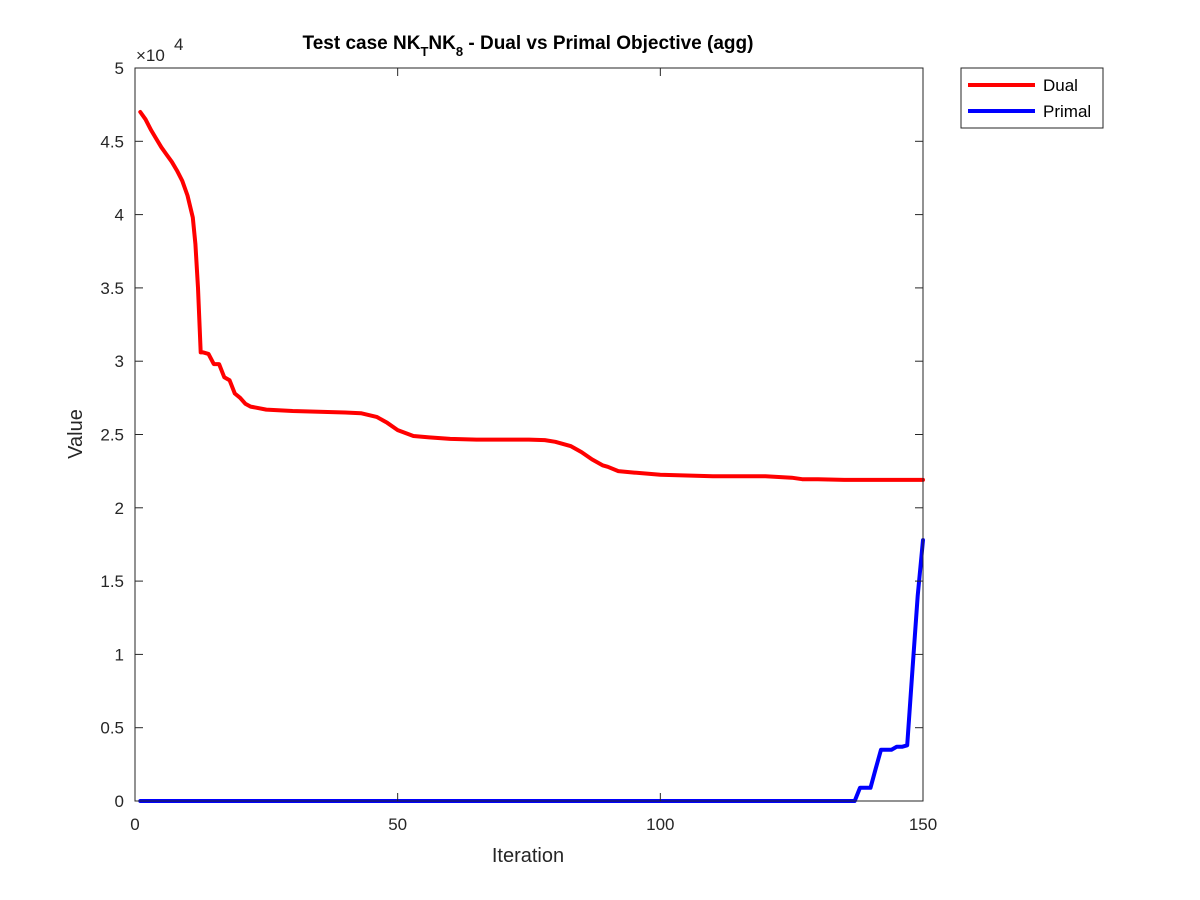 The height and width of the screenshot is (900, 1200). Describe the element at coordinates (112, 581) in the screenshot. I see `y-tick-label: 1.5` at that location.